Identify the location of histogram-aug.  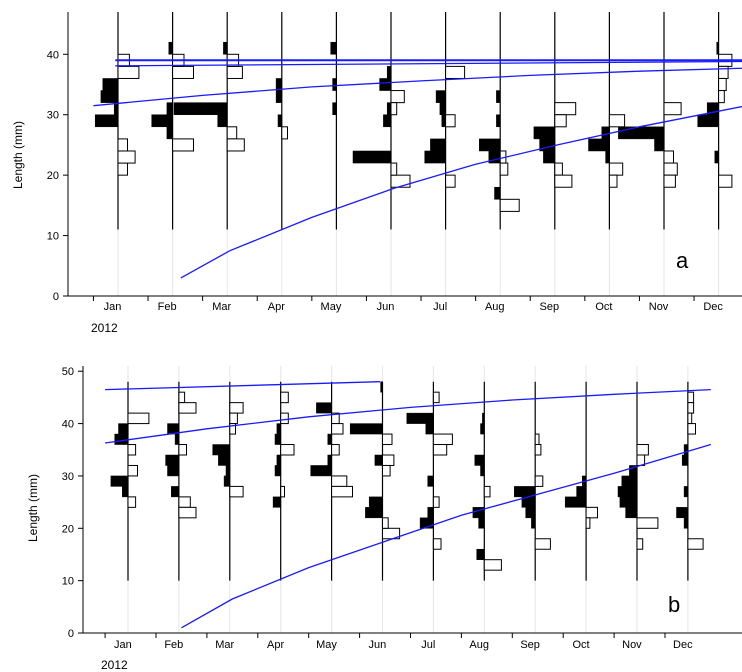
(499, 121).